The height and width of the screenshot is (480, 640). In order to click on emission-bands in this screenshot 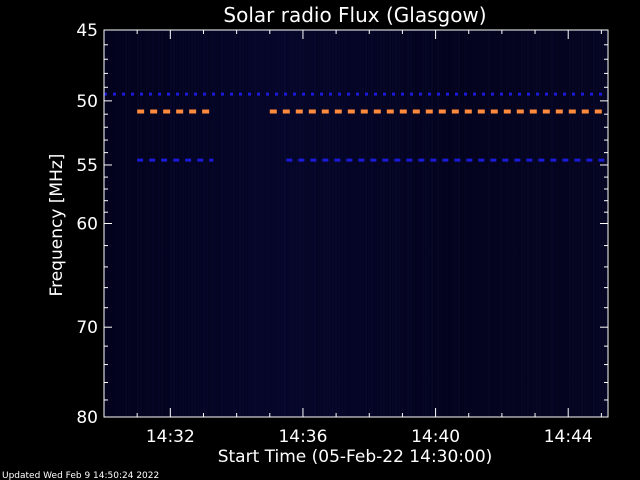, I will do `click(356, 127)`.